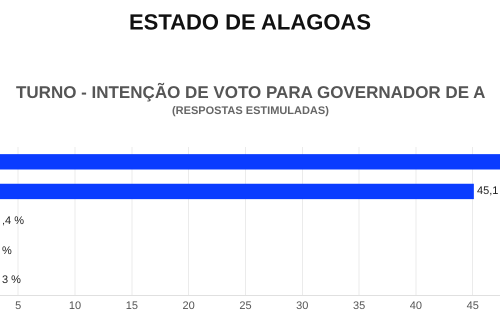 Image resolution: width=500 pixels, height=334 pixels. Describe the element at coordinates (11, 280) in the screenshot. I see `text: 3 %` at that location.